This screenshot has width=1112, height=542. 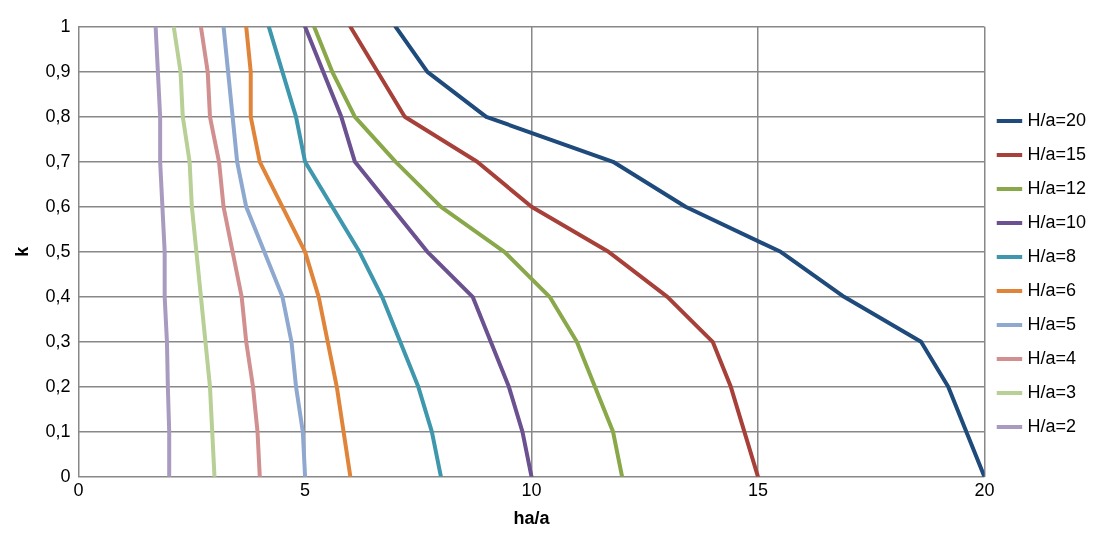 I want to click on y-tick-label: 0,3, so click(x=58, y=340).